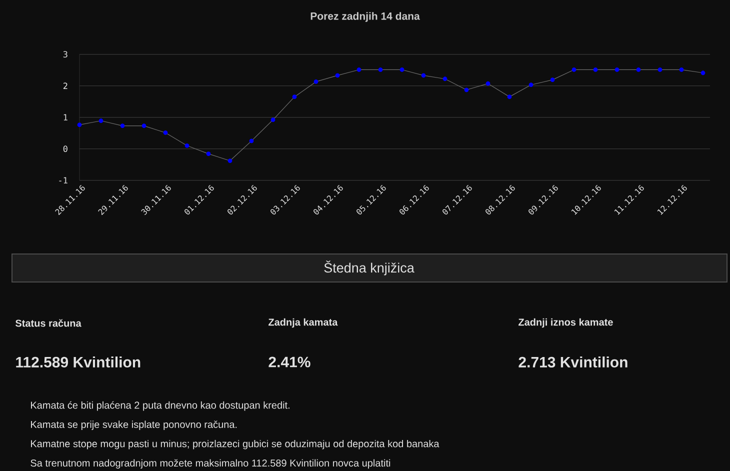 This screenshot has height=471, width=730. Describe the element at coordinates (65, 54) in the screenshot. I see `y-tick-label: 3` at that location.